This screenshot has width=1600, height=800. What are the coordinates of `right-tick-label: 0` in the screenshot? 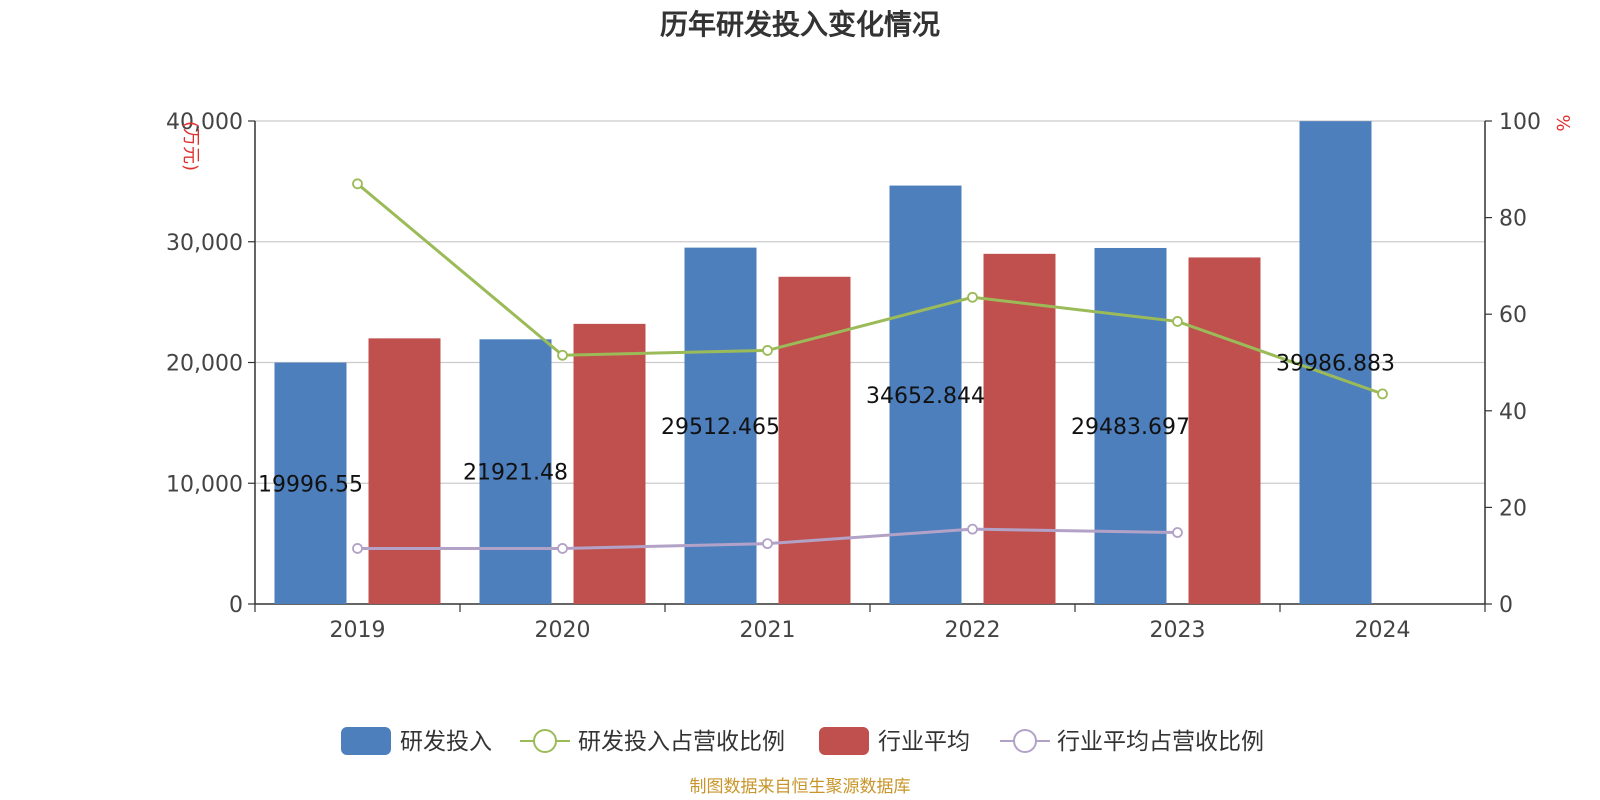 It's located at (1506, 605).